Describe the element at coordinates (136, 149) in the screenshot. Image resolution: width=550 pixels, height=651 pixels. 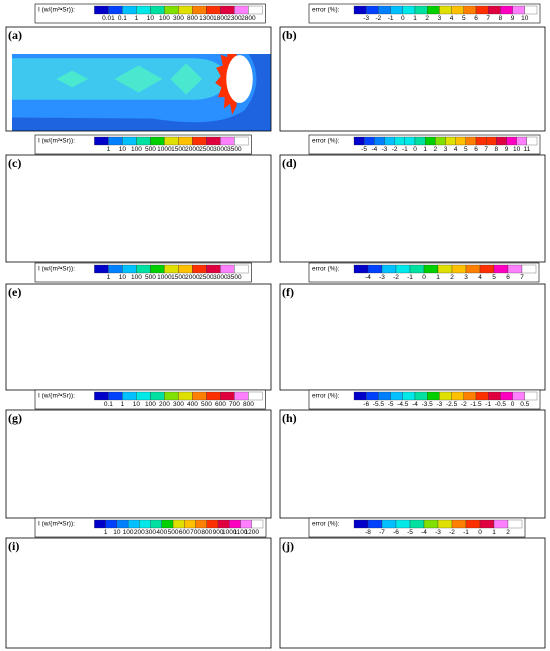
I see `colorbar-tick-label: 100` at that location.